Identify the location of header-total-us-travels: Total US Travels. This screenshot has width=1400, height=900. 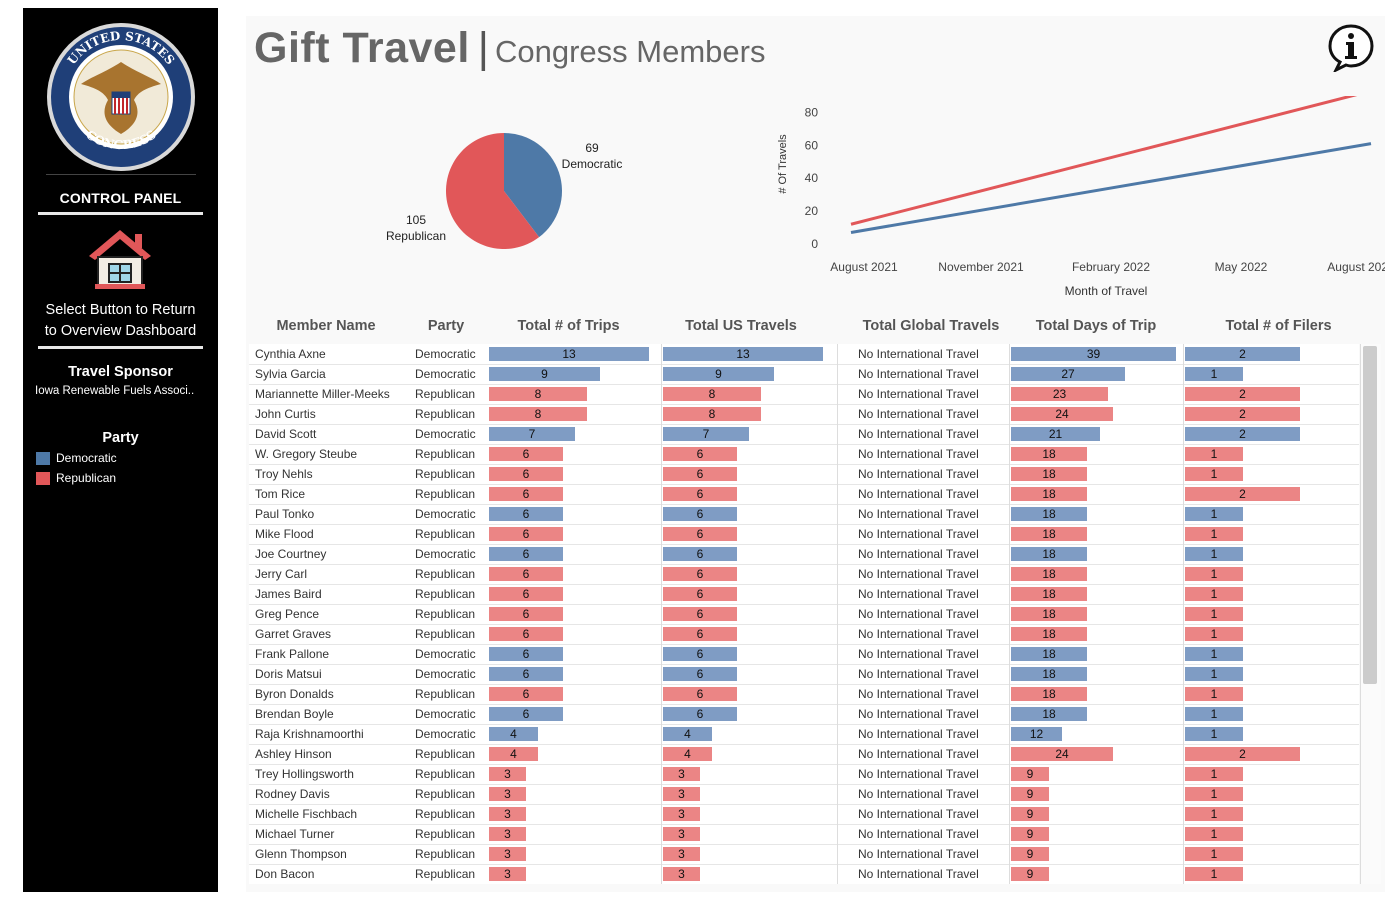
(741, 326).